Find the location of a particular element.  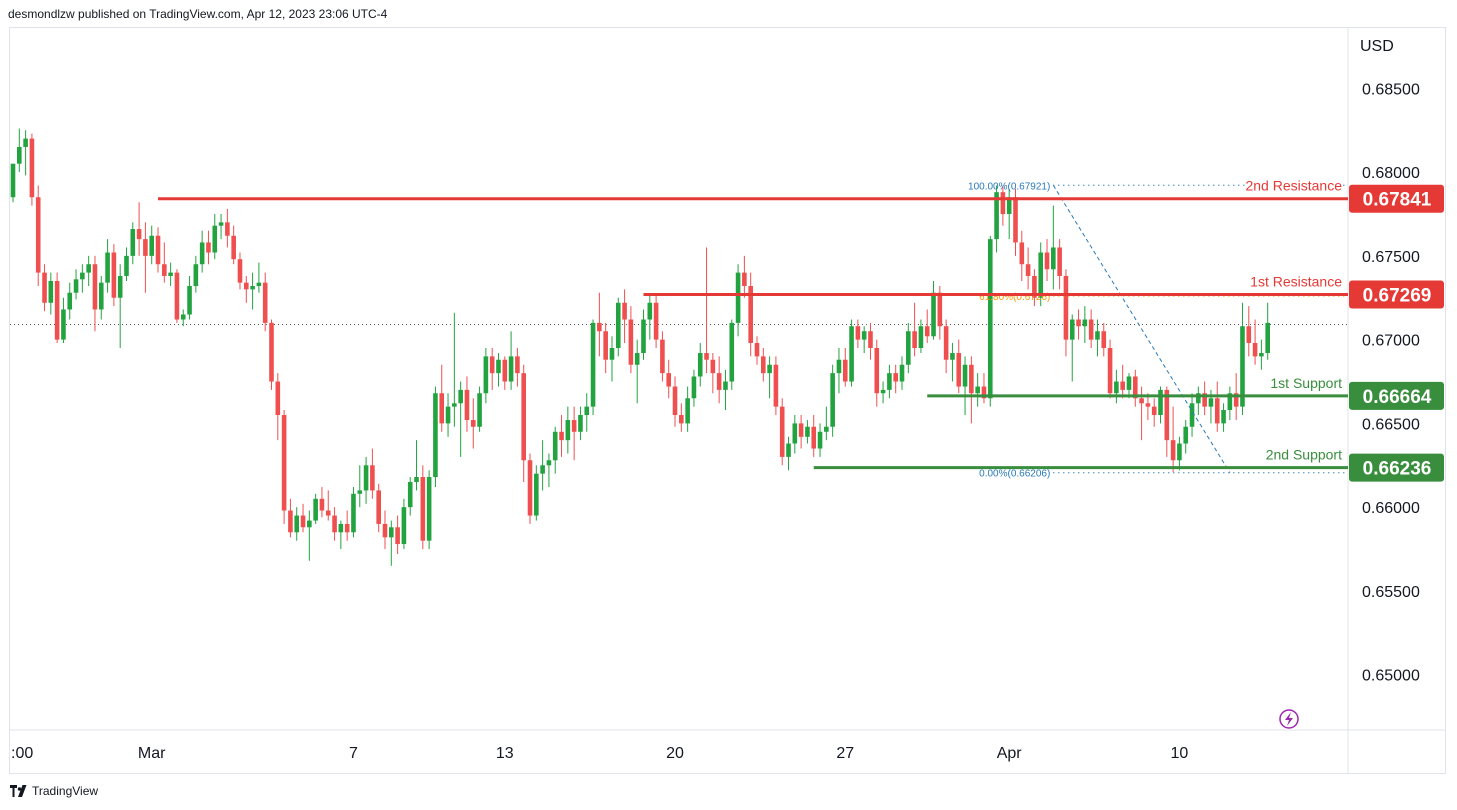

tradingview-footer: TradingView is located at coordinates (54, 791).